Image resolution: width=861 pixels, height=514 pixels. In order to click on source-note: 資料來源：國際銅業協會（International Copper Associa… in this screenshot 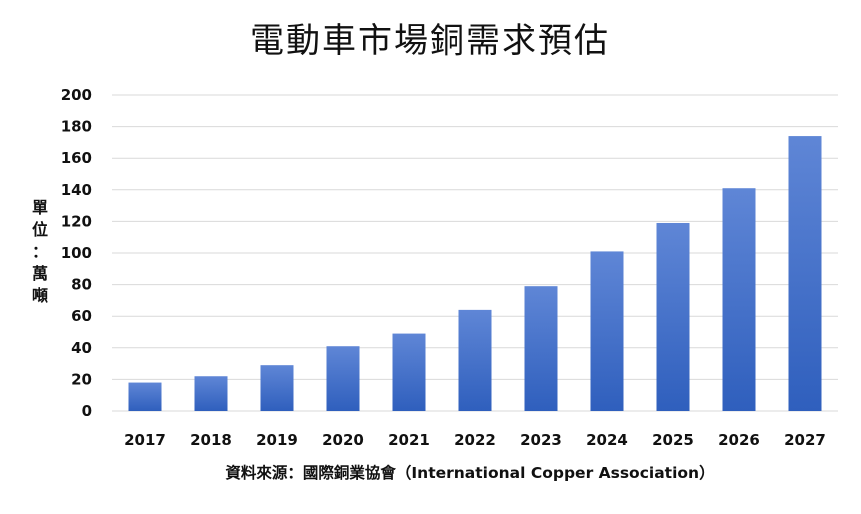, I will do `click(469, 472)`.